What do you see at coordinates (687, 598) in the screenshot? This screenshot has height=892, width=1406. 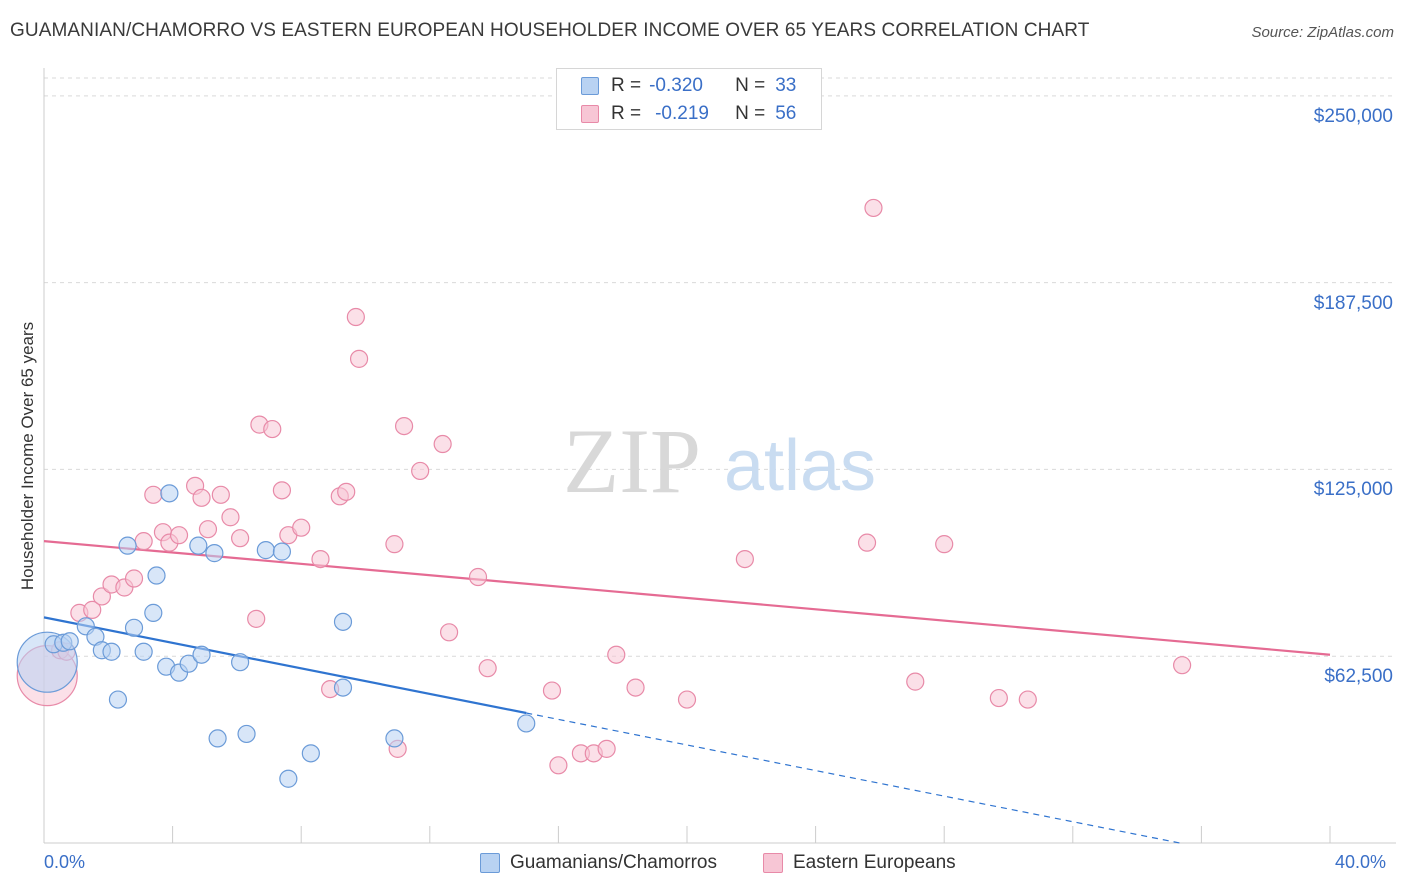 I see `trend-line-eastern-european` at bounding box center [687, 598].